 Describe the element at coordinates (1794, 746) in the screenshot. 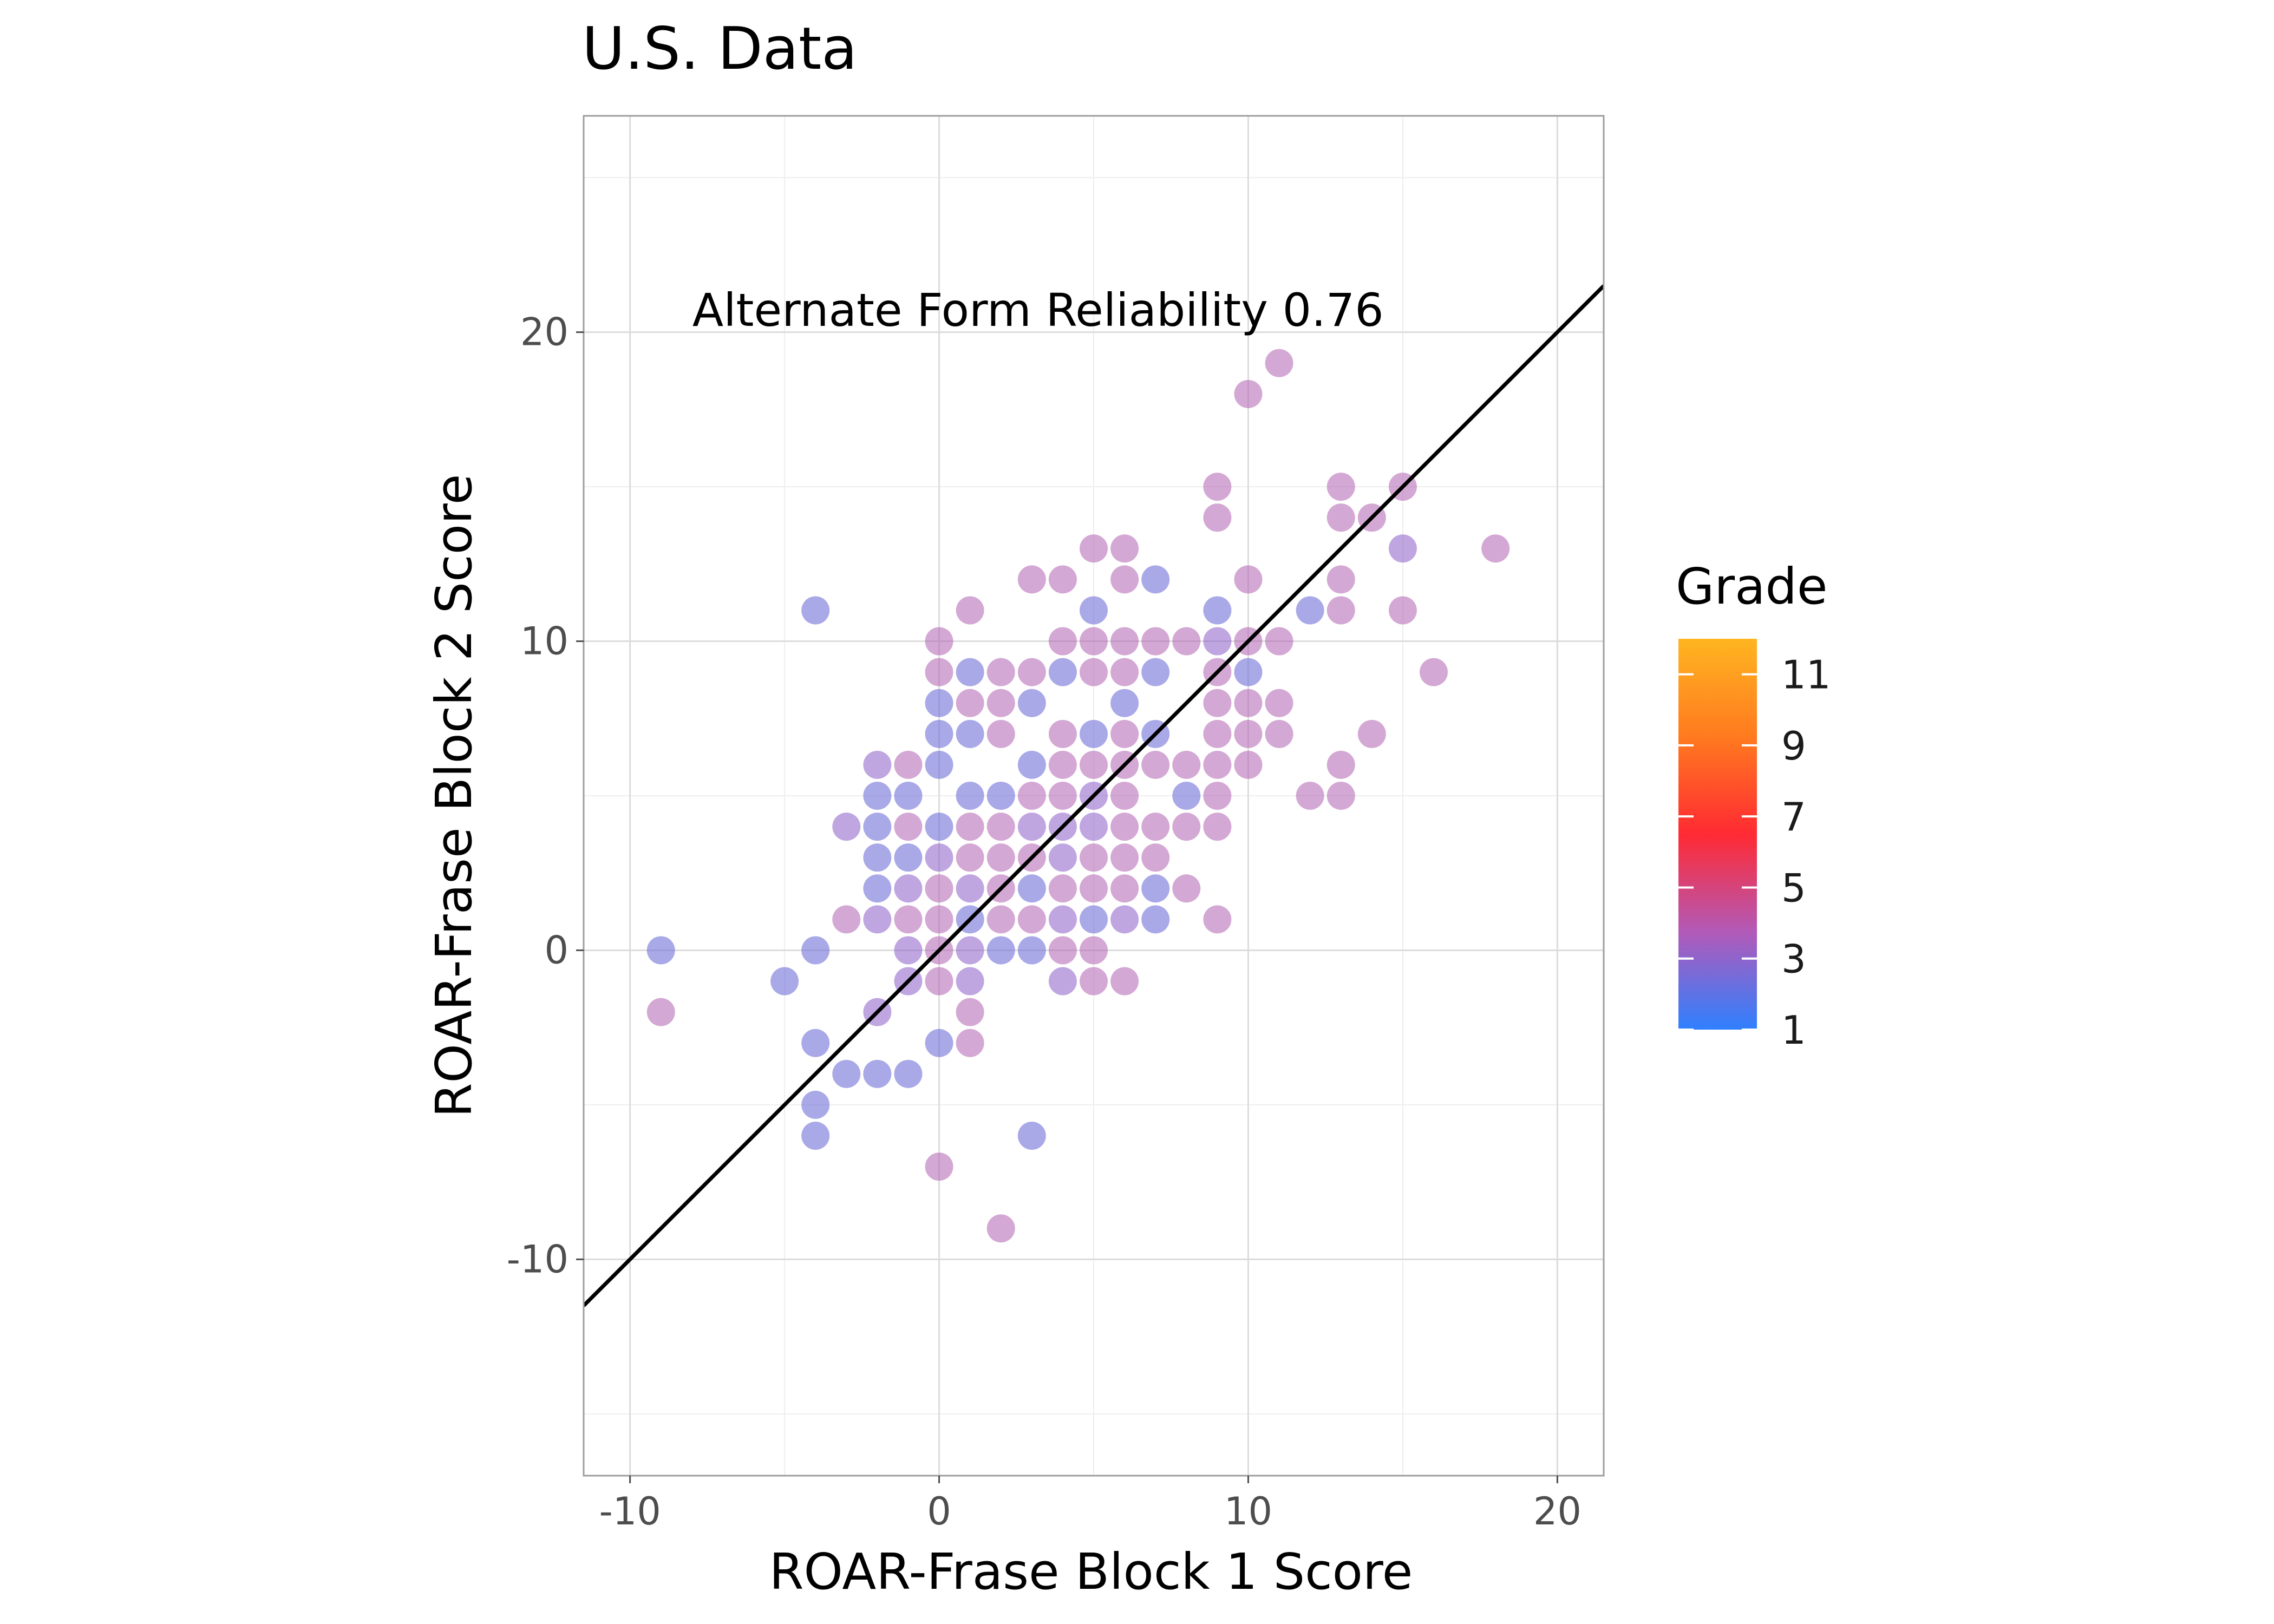

I see `legend-tick-label: 9` at that location.